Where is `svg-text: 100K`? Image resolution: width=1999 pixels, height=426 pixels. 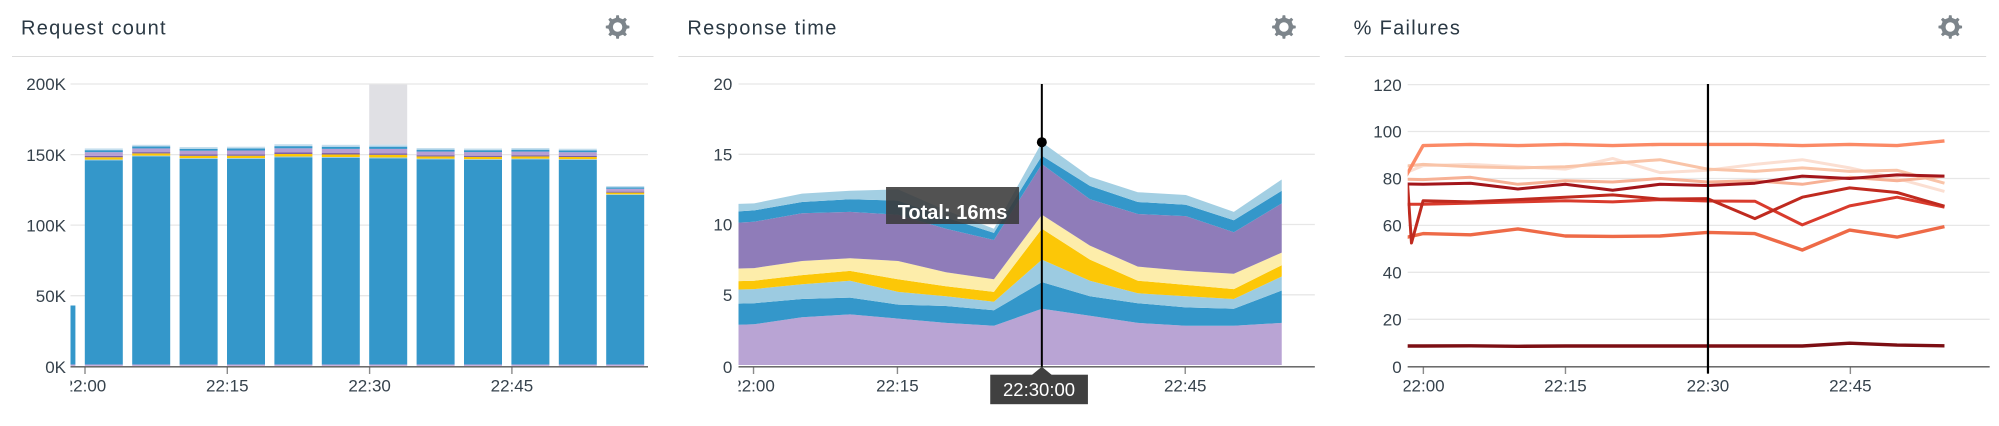
svg-text: 100K is located at coordinates (46, 225).